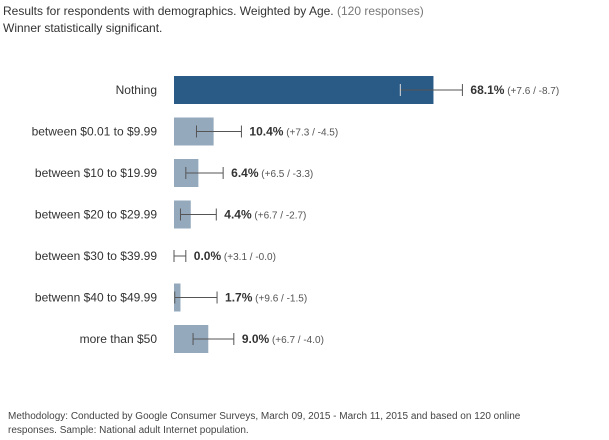 The image size is (609, 440). I want to click on value-label: 9.0% (+6.7 / -4.0), so click(283, 339).